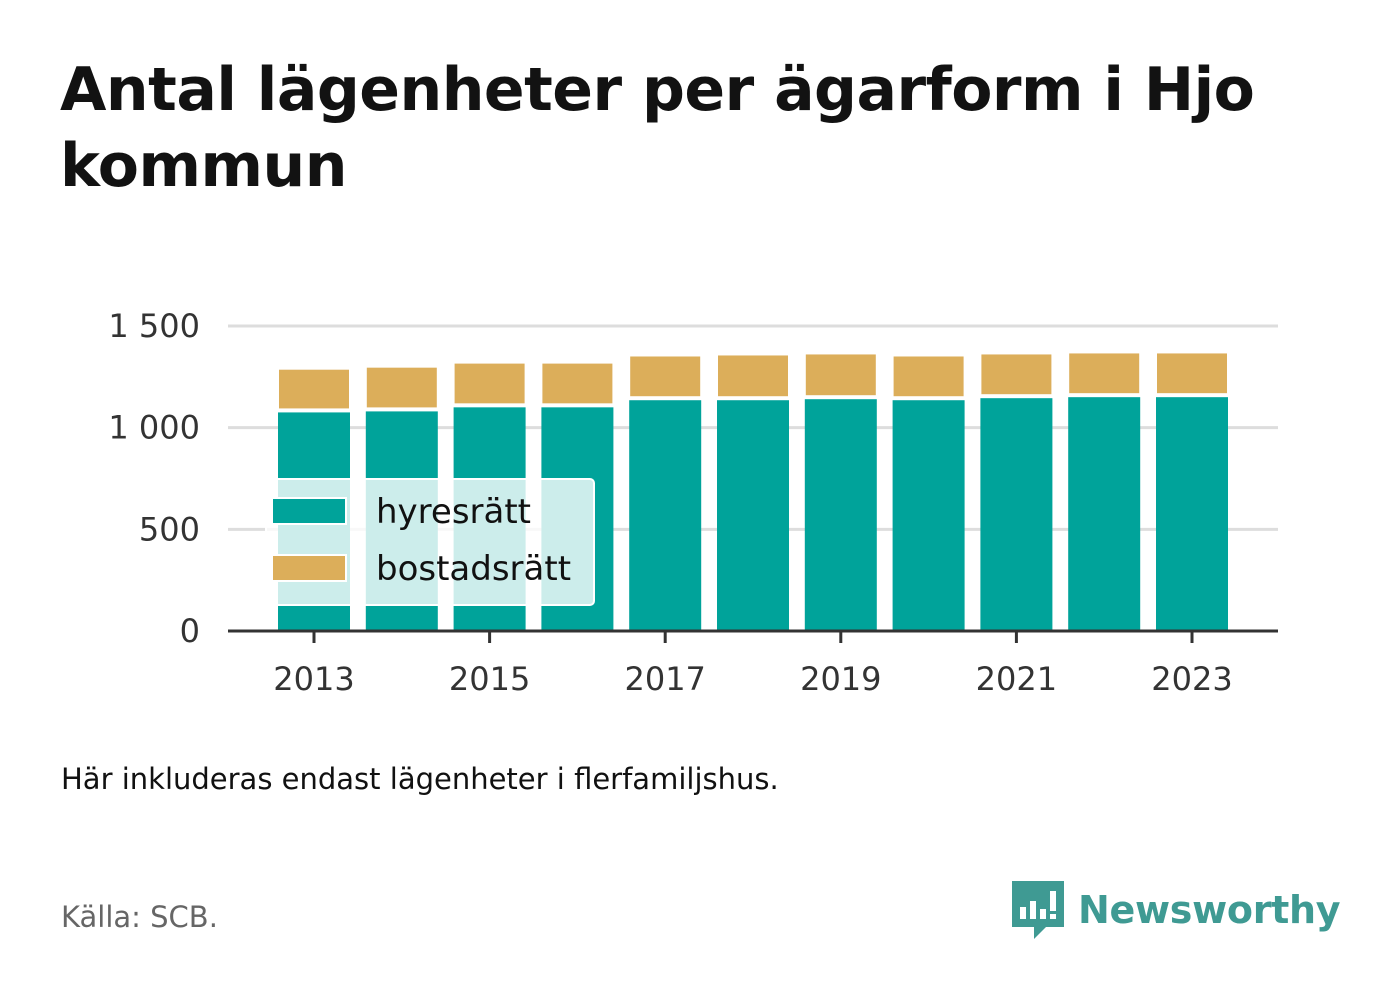 This screenshot has height=999, width=1382. What do you see at coordinates (1209, 910) in the screenshot?
I see `brand-name: Newsworthy` at bounding box center [1209, 910].